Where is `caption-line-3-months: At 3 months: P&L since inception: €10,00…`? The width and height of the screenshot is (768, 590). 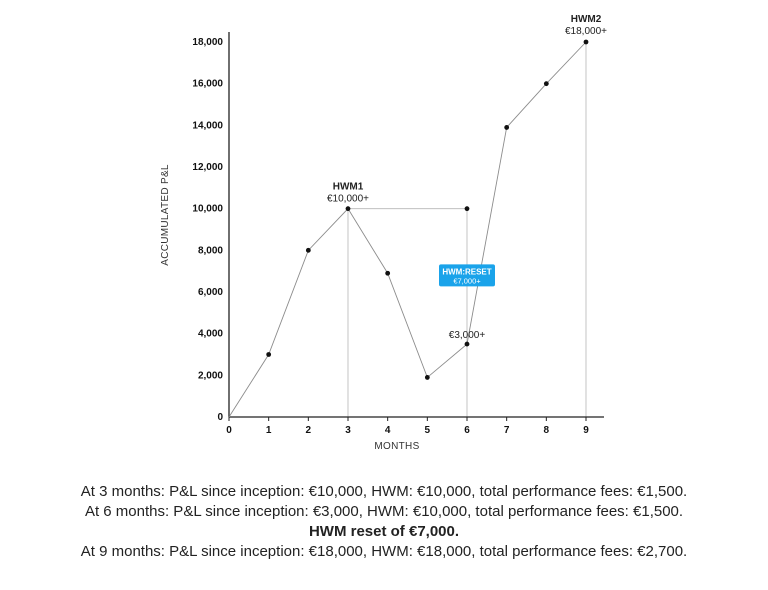 caption-line-3-months: At 3 months: P&L since inception: €10,00… is located at coordinates (384, 491).